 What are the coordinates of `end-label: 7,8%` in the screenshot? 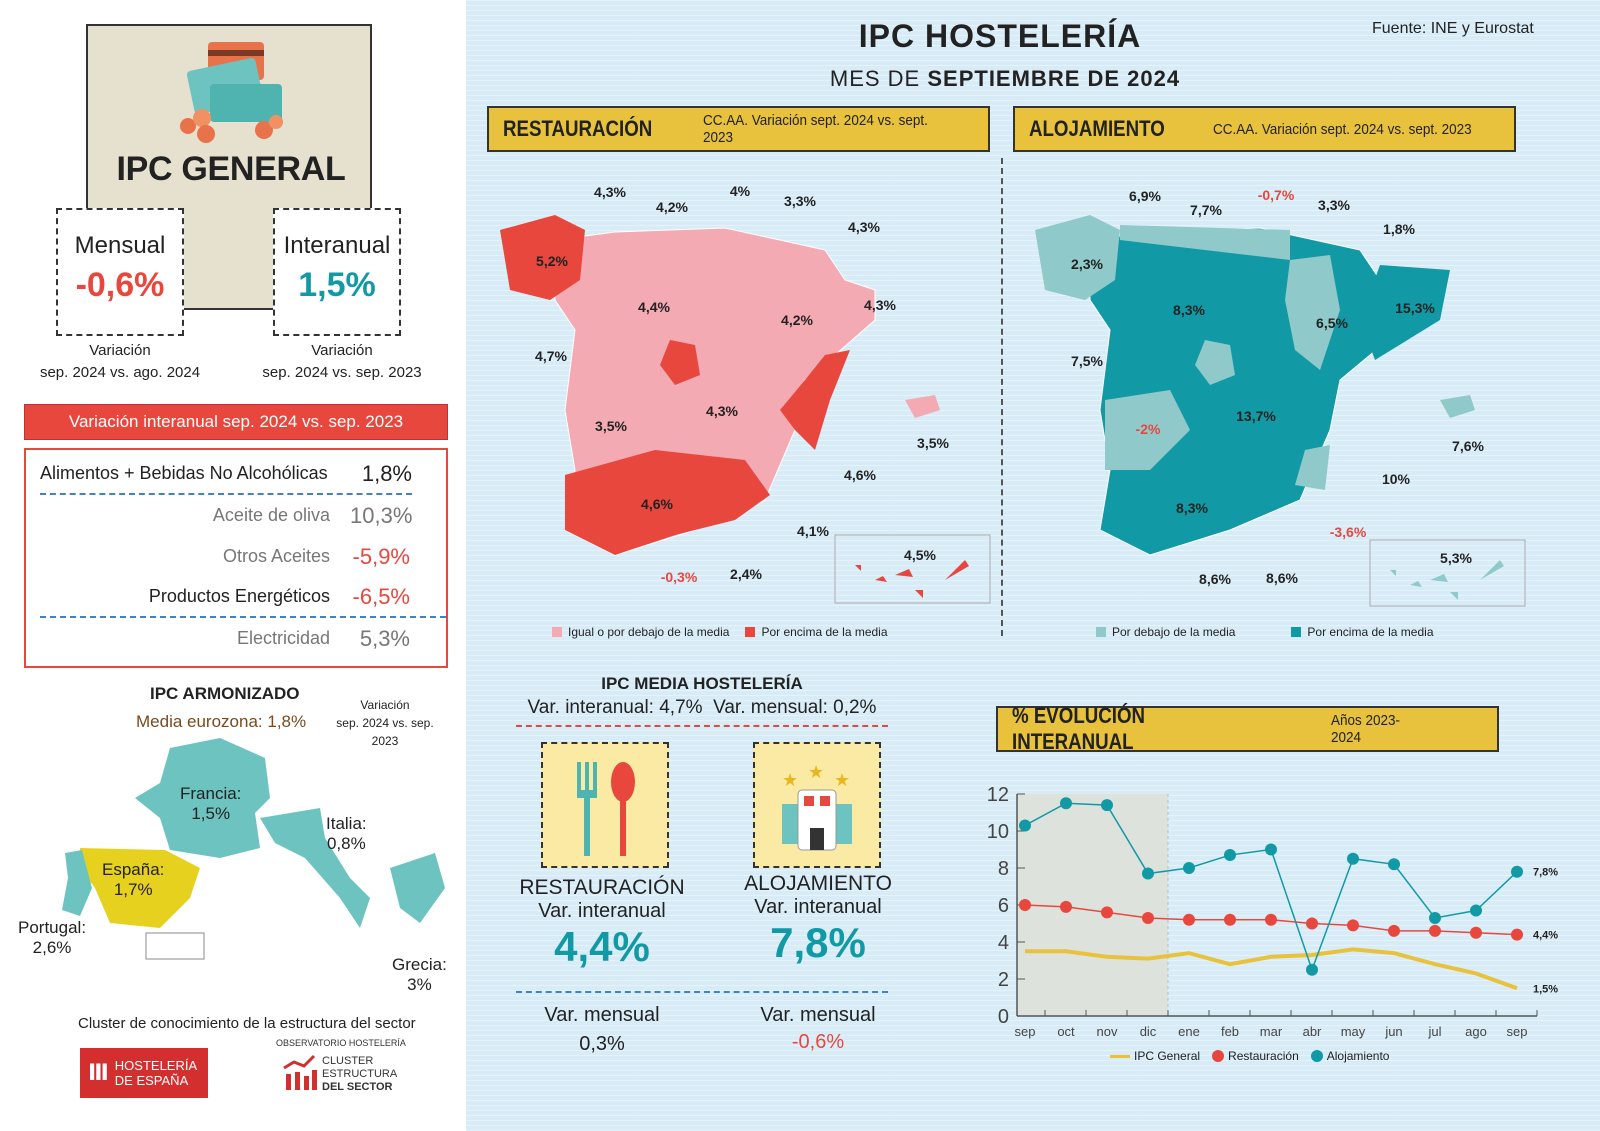 It's located at (1545, 873).